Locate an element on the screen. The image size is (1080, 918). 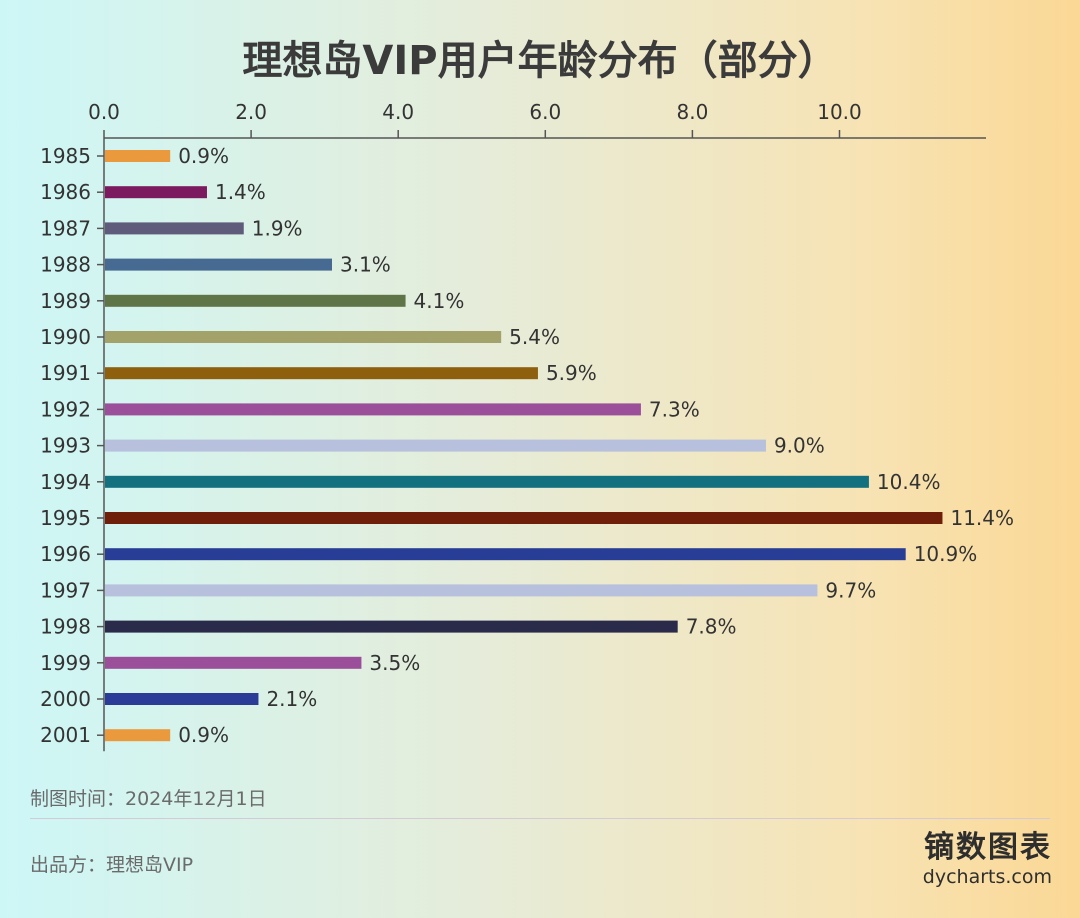
data-label: 9.0% is located at coordinates (799, 446).